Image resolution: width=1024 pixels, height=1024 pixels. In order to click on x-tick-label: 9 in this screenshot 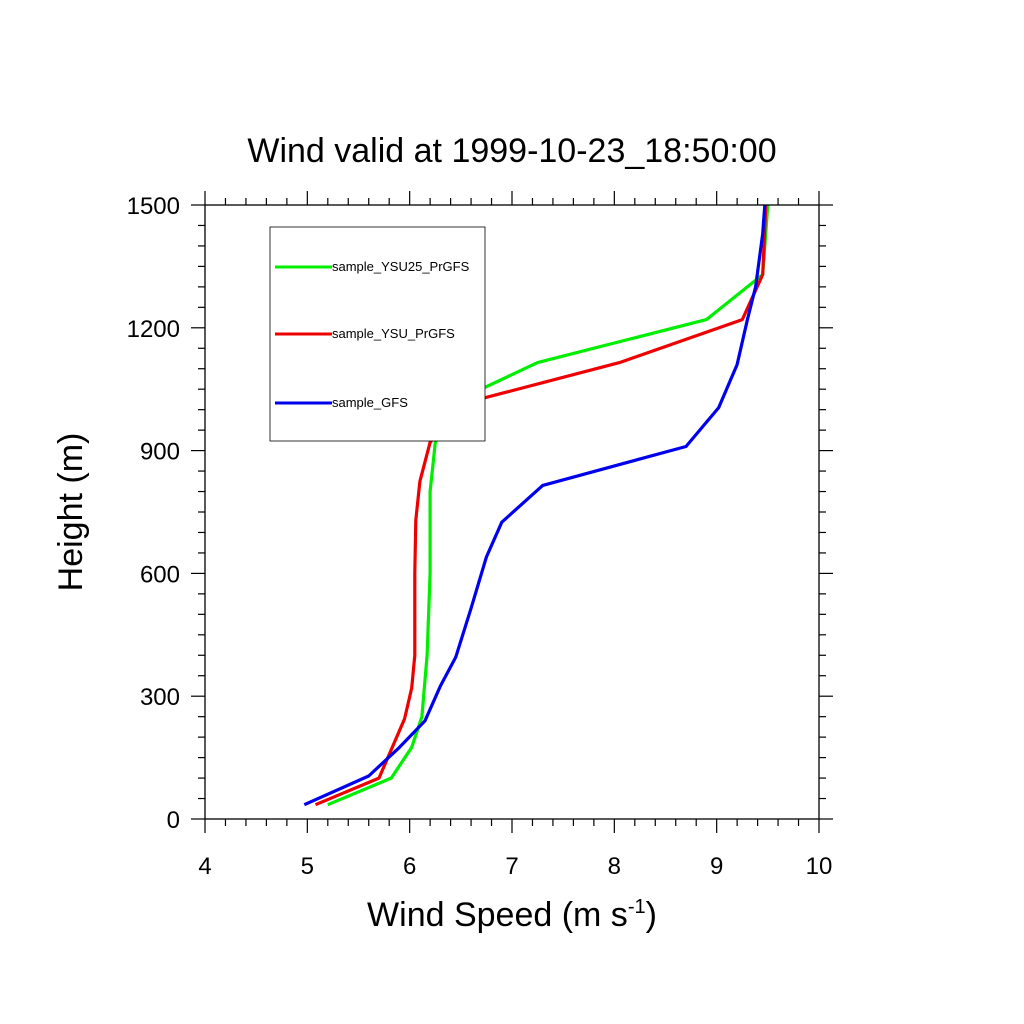, I will do `click(716, 866)`.